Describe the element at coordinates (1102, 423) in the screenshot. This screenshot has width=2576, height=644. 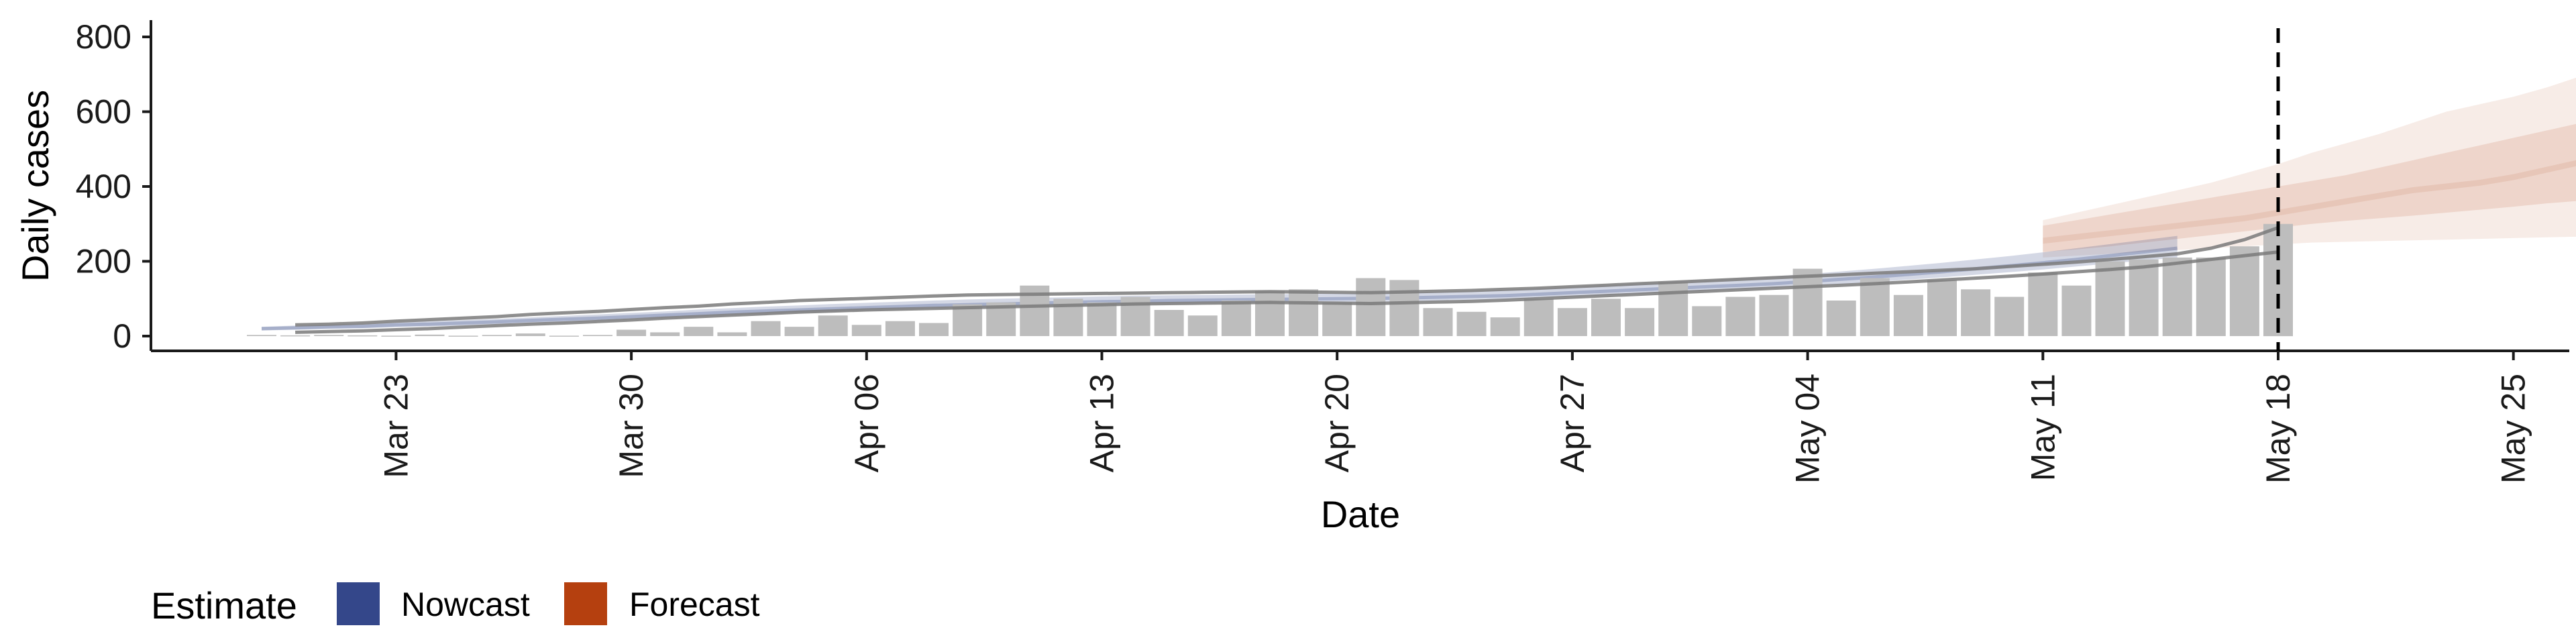
I see `x-tick-label: Apr 13` at that location.